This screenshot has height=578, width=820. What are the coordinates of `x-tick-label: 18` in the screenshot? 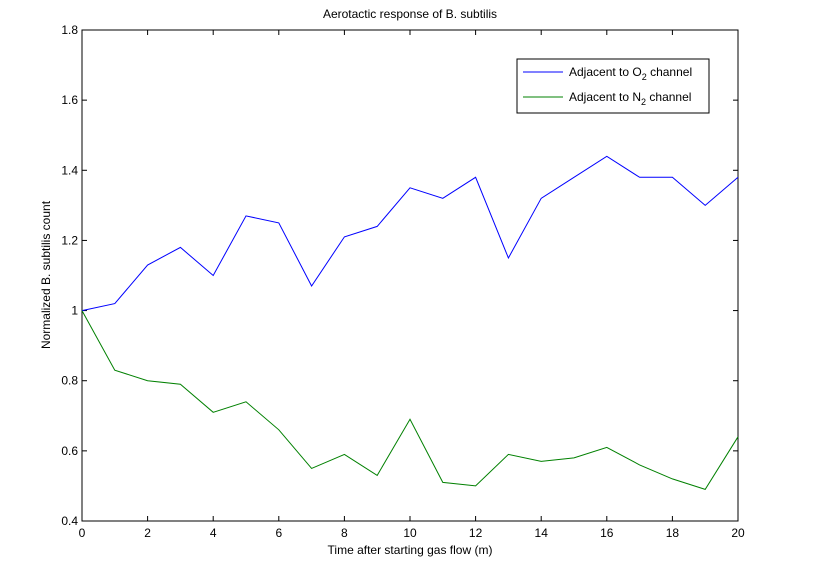 It's located at (673, 533).